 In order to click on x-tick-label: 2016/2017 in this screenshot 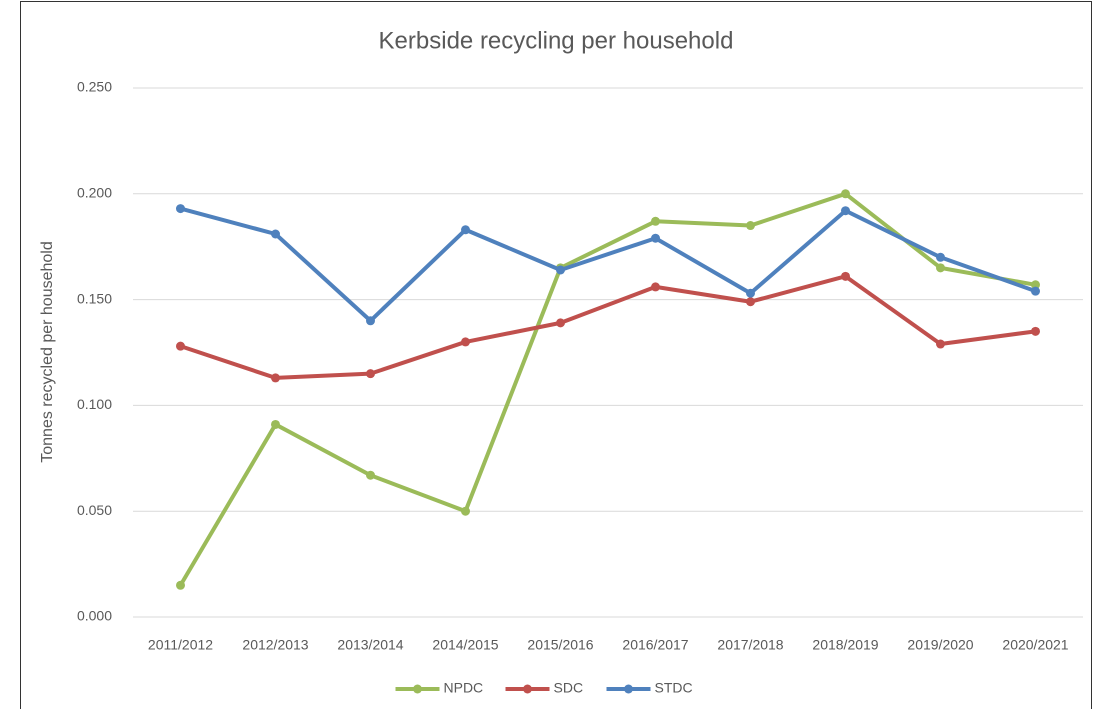, I will do `click(655, 645)`.